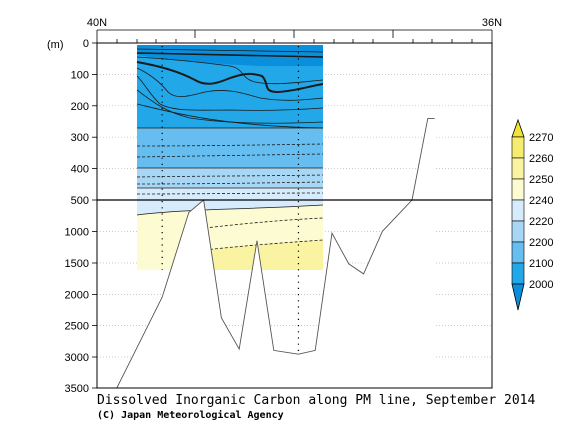 This screenshot has width=570, height=423. What do you see at coordinates (294, 36) in the screenshot?
I see `top-ticks` at bounding box center [294, 36].